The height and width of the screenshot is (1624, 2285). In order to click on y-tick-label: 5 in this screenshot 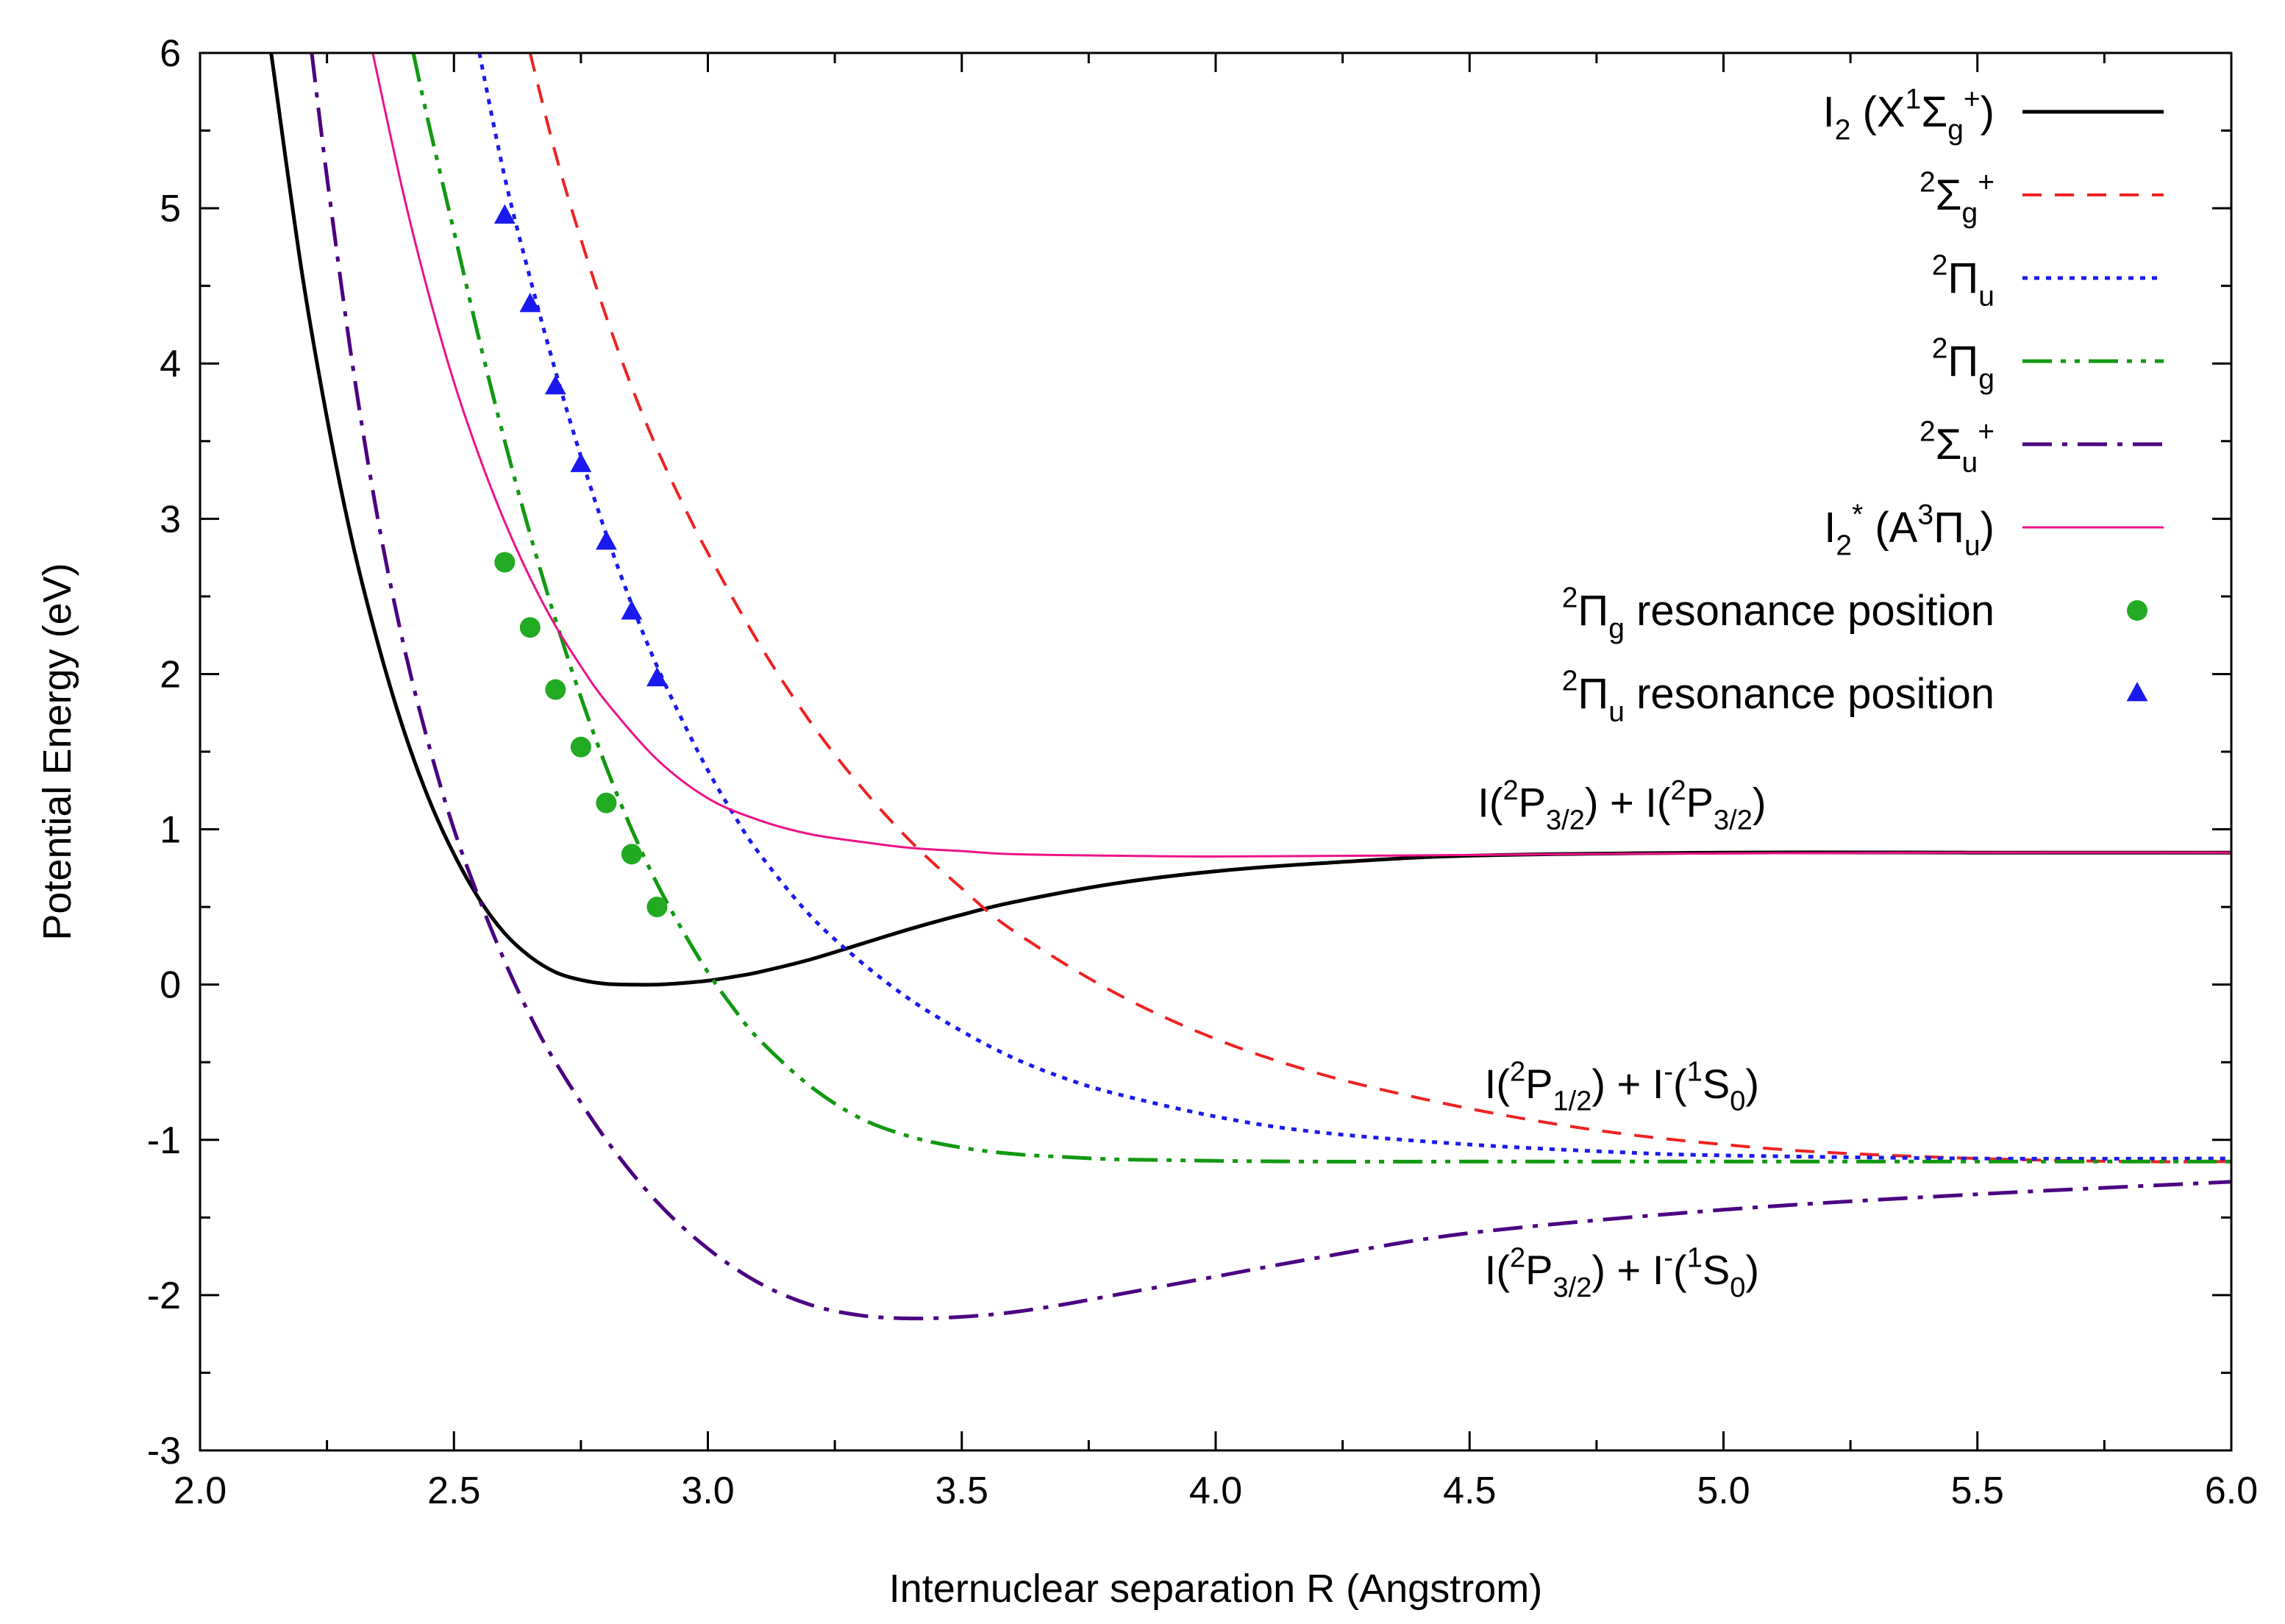, I will do `click(170, 209)`.